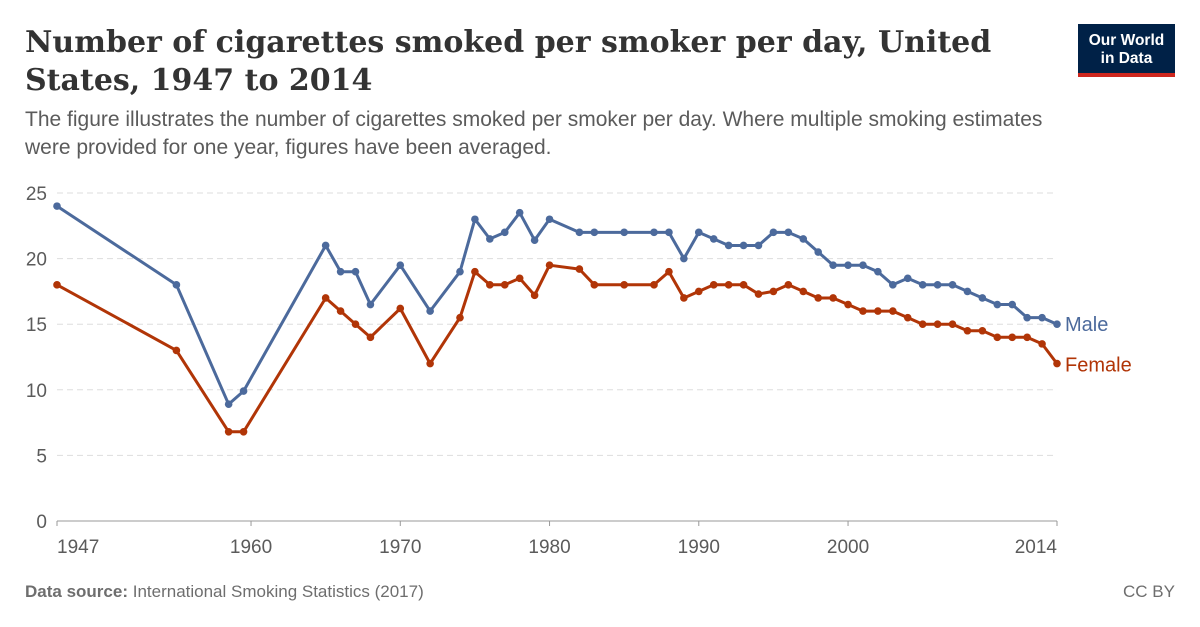 Image resolution: width=1200 pixels, height=627 pixels. I want to click on data-point-male-1959.5, so click(243, 391).